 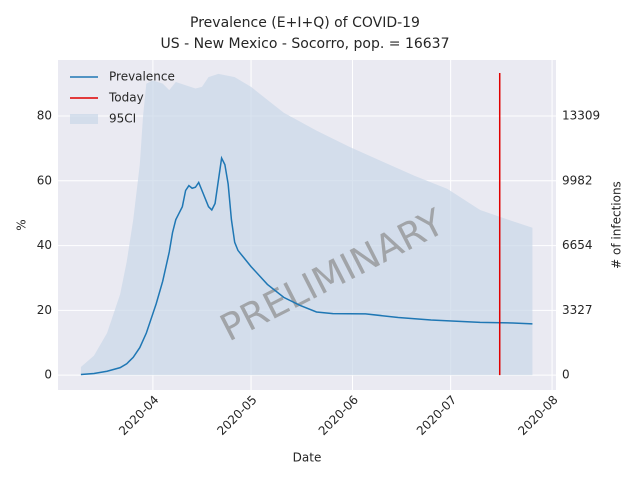 What do you see at coordinates (44, 310) in the screenshot?
I see `y-tick-label: 20` at bounding box center [44, 310].